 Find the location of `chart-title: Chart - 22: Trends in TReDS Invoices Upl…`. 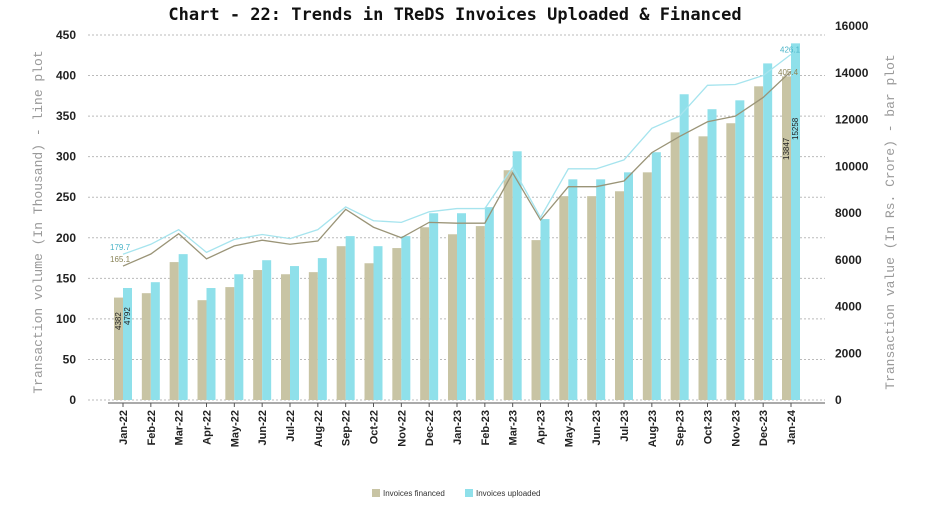

chart-title: Chart - 22: Trends in TReDS Invoices Upl… is located at coordinates (454, 15).